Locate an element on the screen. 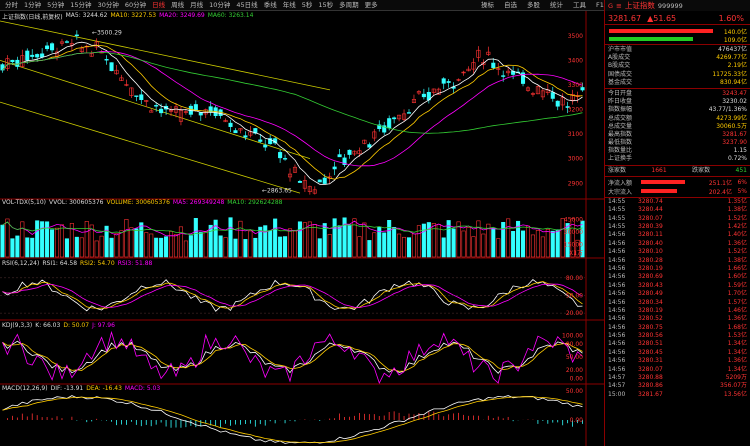 The width and height of the screenshot is (750, 446). tick-row: 14:56 3280.34 1.57亿 is located at coordinates (677, 303).